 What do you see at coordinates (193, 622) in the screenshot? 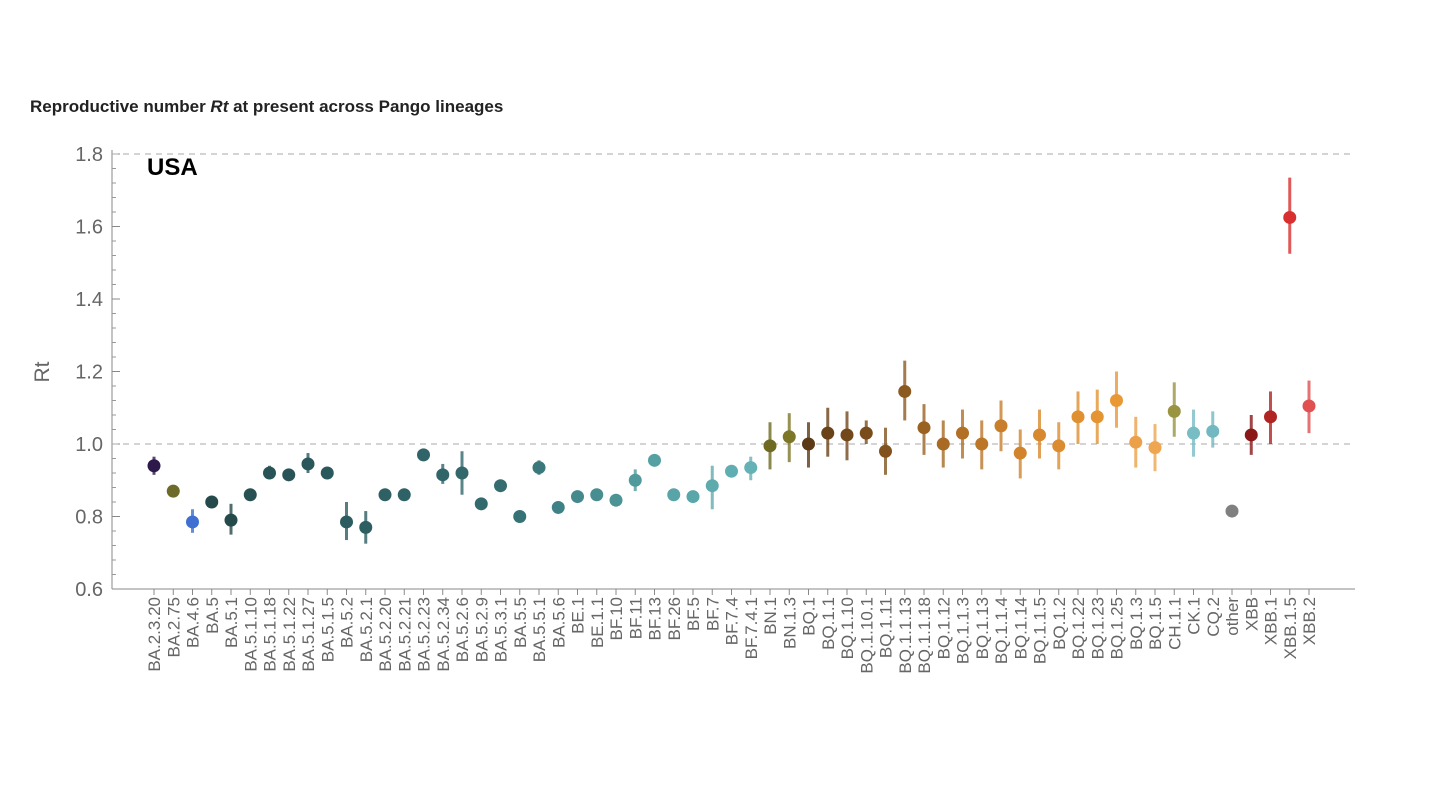
I see `x-tick-label: BA.4.6` at bounding box center [193, 622].